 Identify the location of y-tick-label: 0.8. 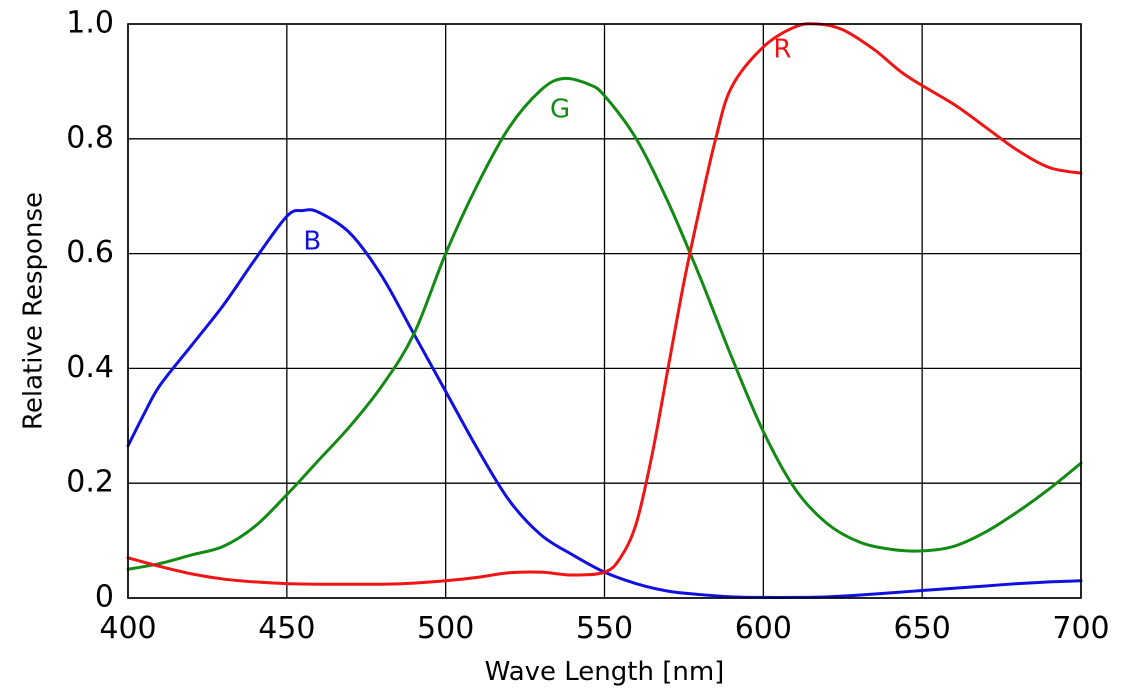
(90, 137).